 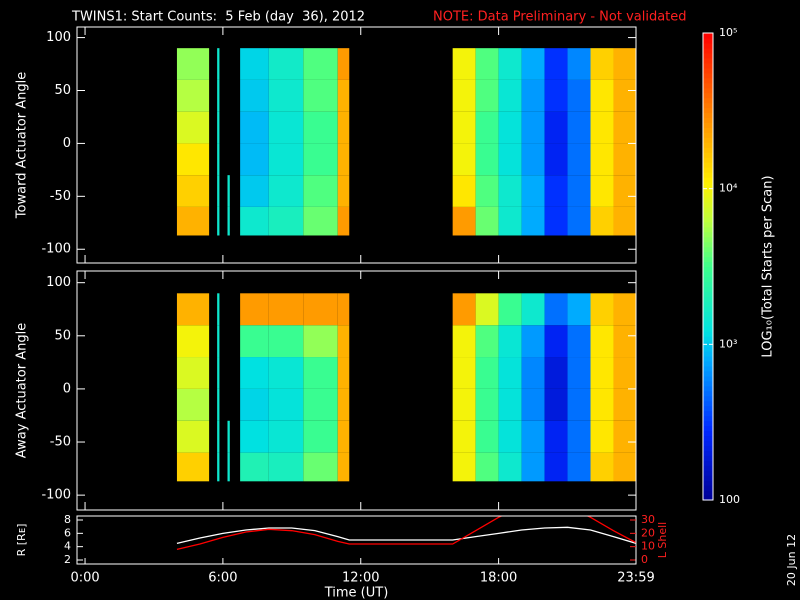 What do you see at coordinates (67, 519) in the screenshot?
I see `y-tick-label: 8` at bounding box center [67, 519].